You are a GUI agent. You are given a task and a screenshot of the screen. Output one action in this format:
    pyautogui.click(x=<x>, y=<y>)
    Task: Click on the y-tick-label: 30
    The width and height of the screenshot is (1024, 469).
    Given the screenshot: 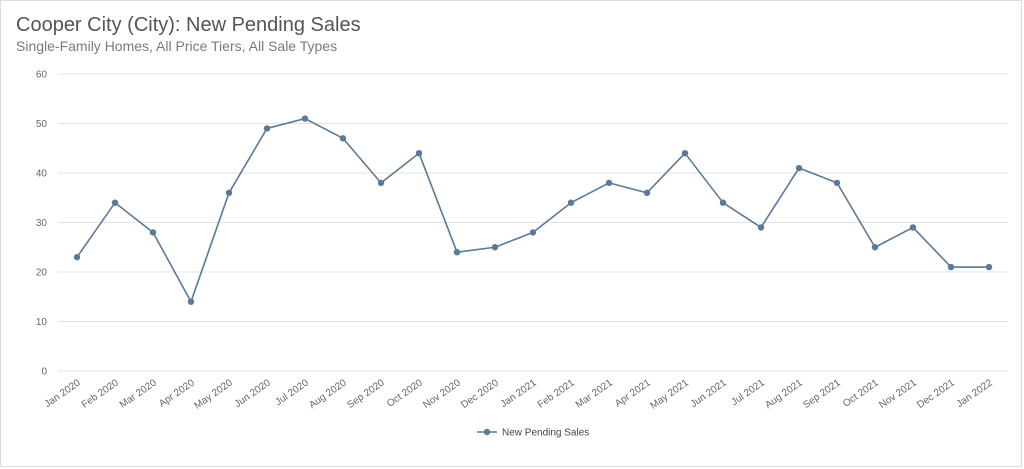 What is the action you would take?
    pyautogui.click(x=42, y=223)
    